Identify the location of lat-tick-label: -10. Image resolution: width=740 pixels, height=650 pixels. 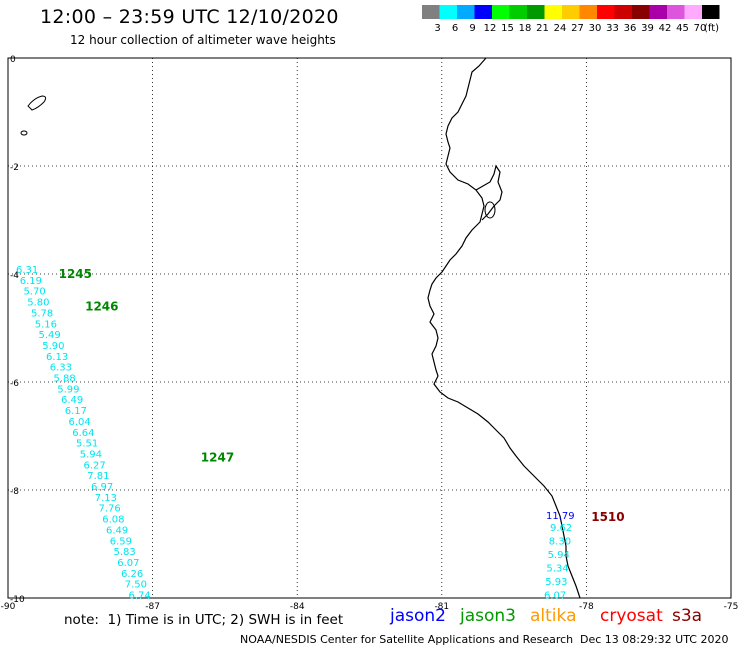
(17, 600).